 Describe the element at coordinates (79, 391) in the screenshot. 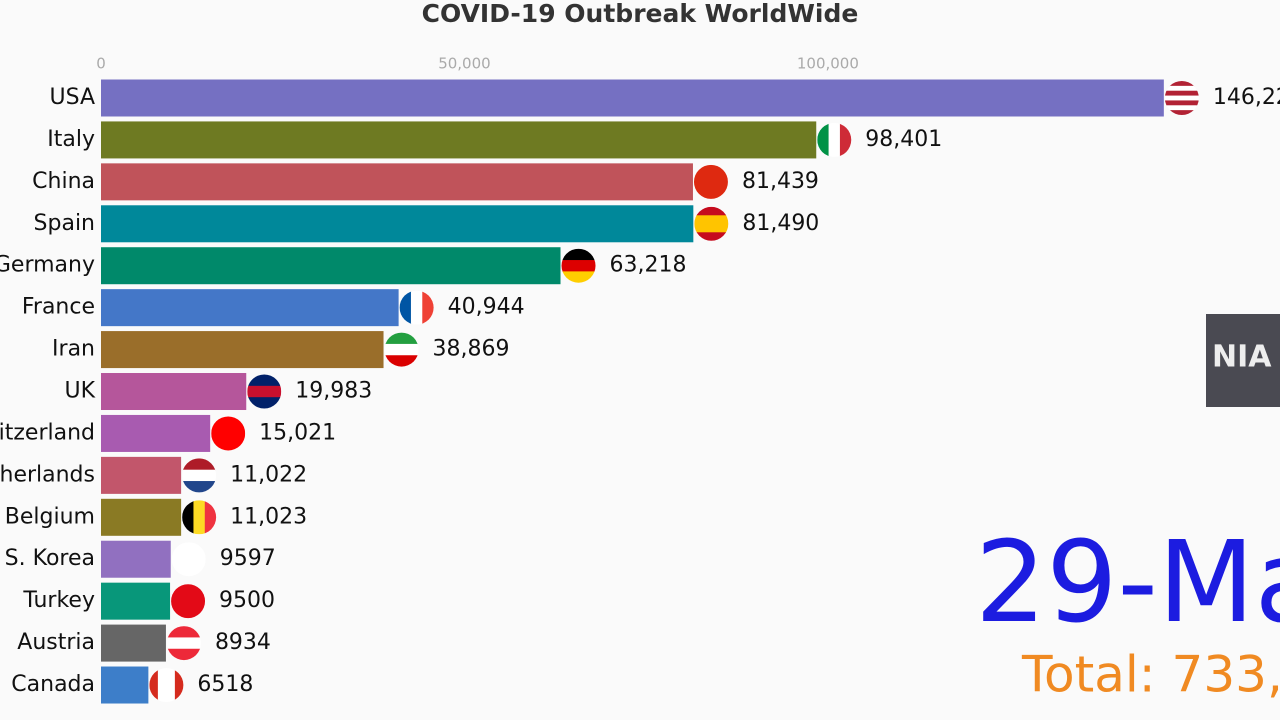

I see `y-tick-label: UK` at that location.